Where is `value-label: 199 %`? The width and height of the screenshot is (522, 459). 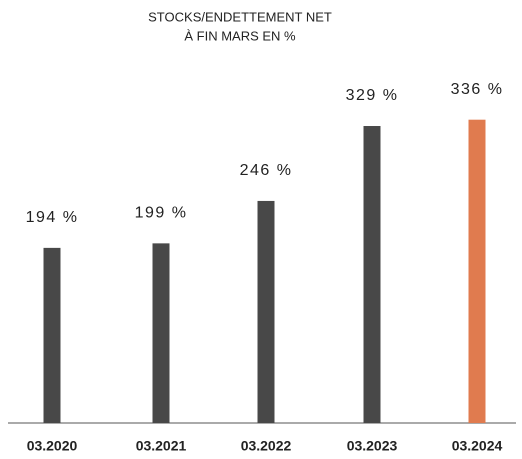 value-label: 199 % is located at coordinates (161, 213).